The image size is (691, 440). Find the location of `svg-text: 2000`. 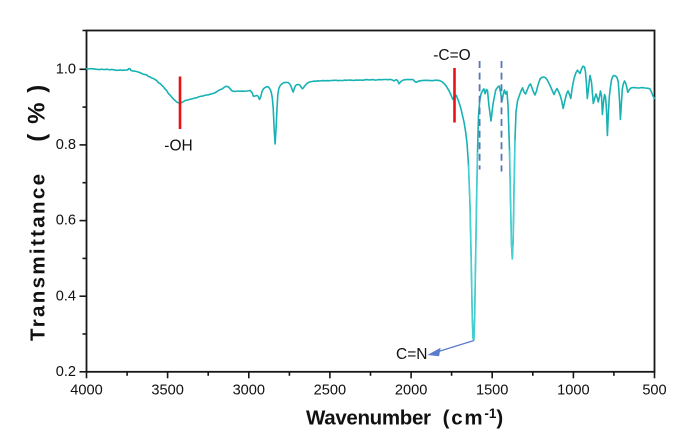

svg-text: 2000 is located at coordinates (411, 391).